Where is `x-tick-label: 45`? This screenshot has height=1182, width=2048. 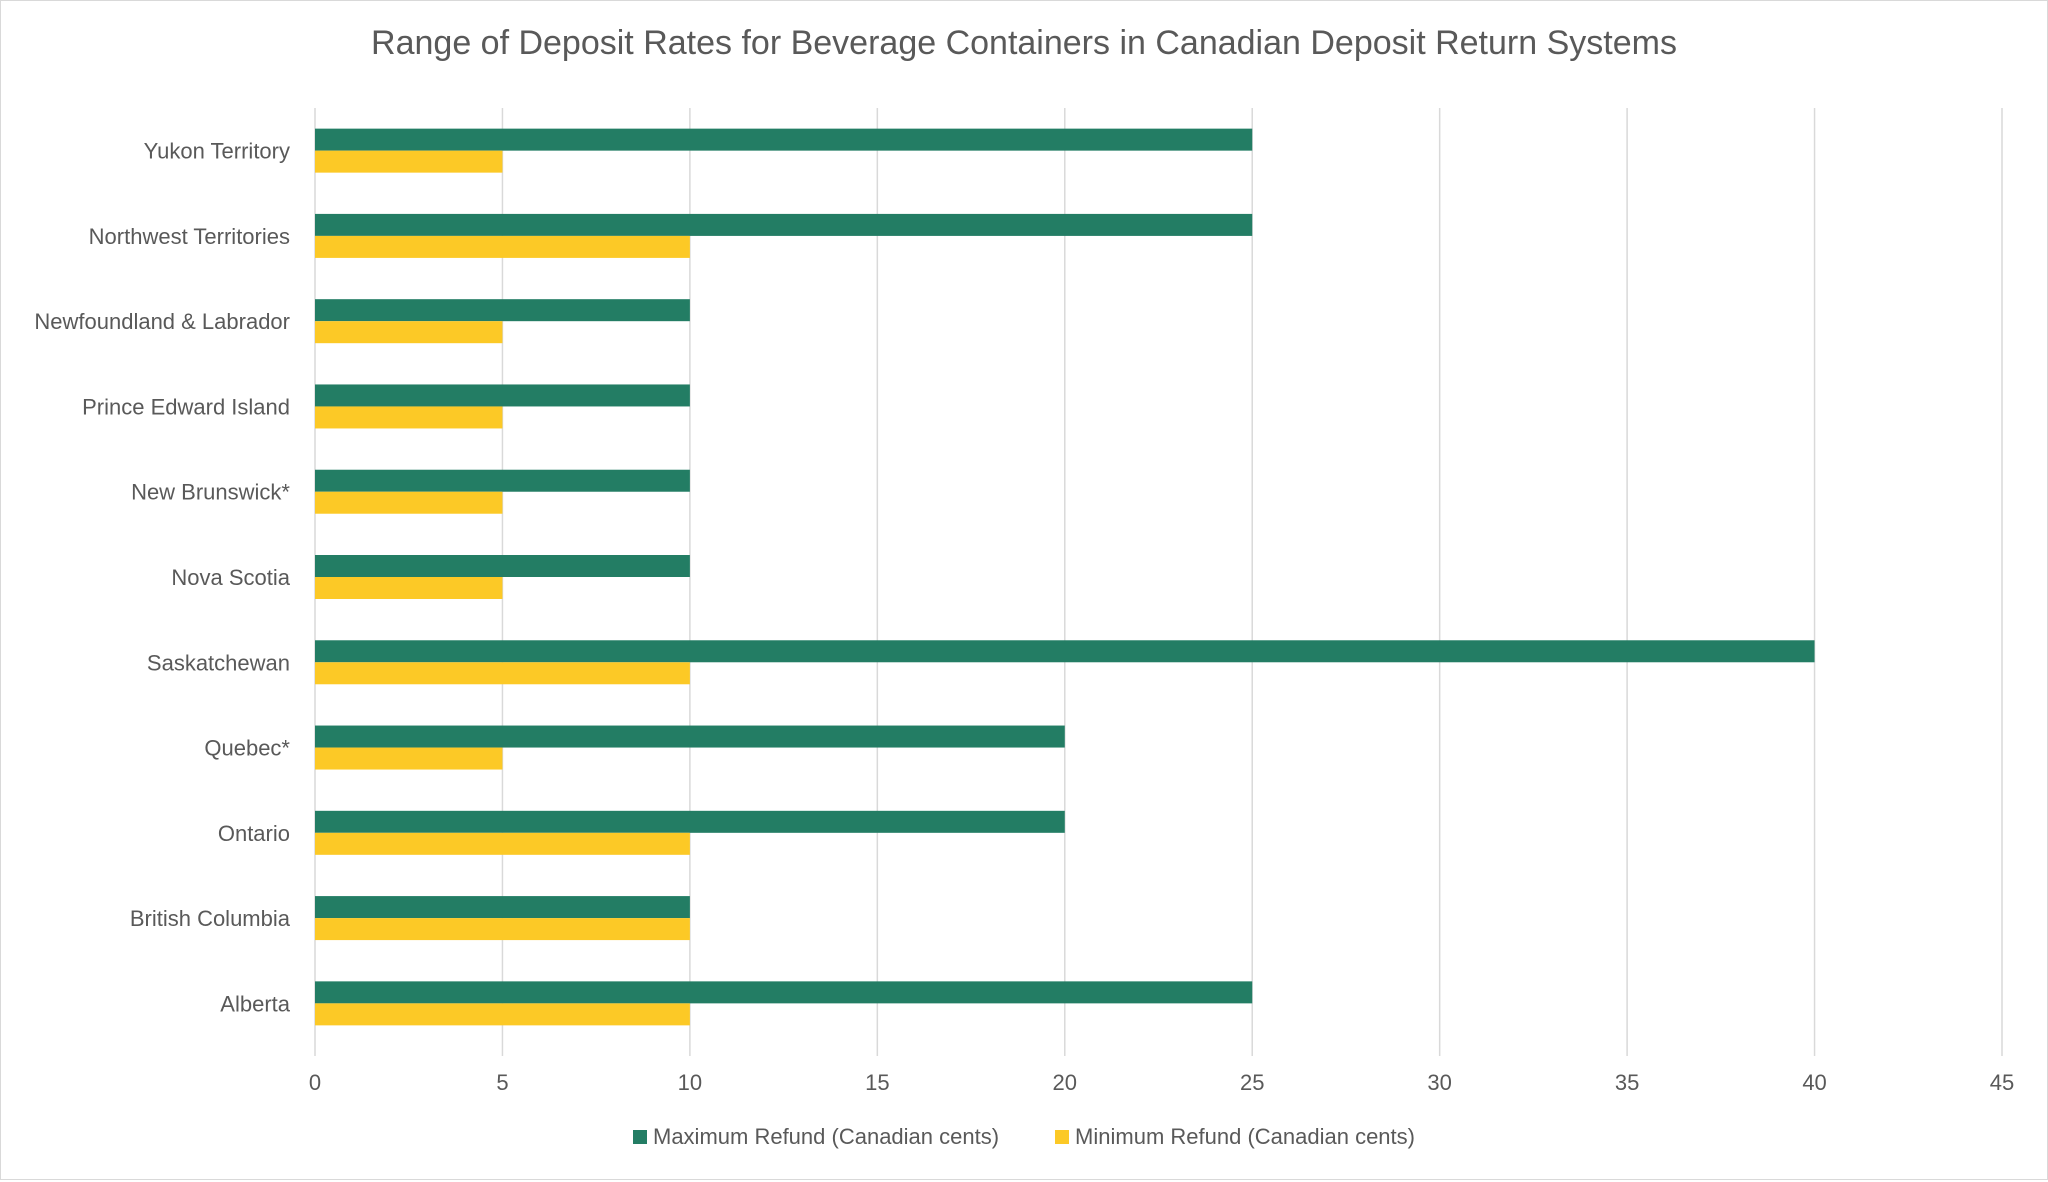
x-tick-label: 45 is located at coordinates (2002, 1082).